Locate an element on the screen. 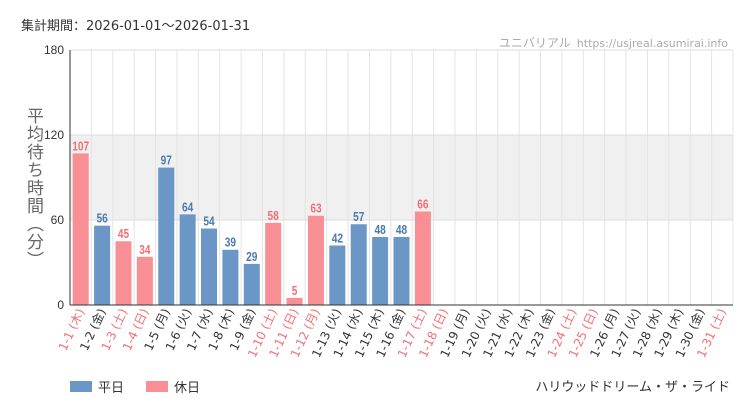 The height and width of the screenshot is (410, 750). y-tick-label: 180 is located at coordinates (54, 50).